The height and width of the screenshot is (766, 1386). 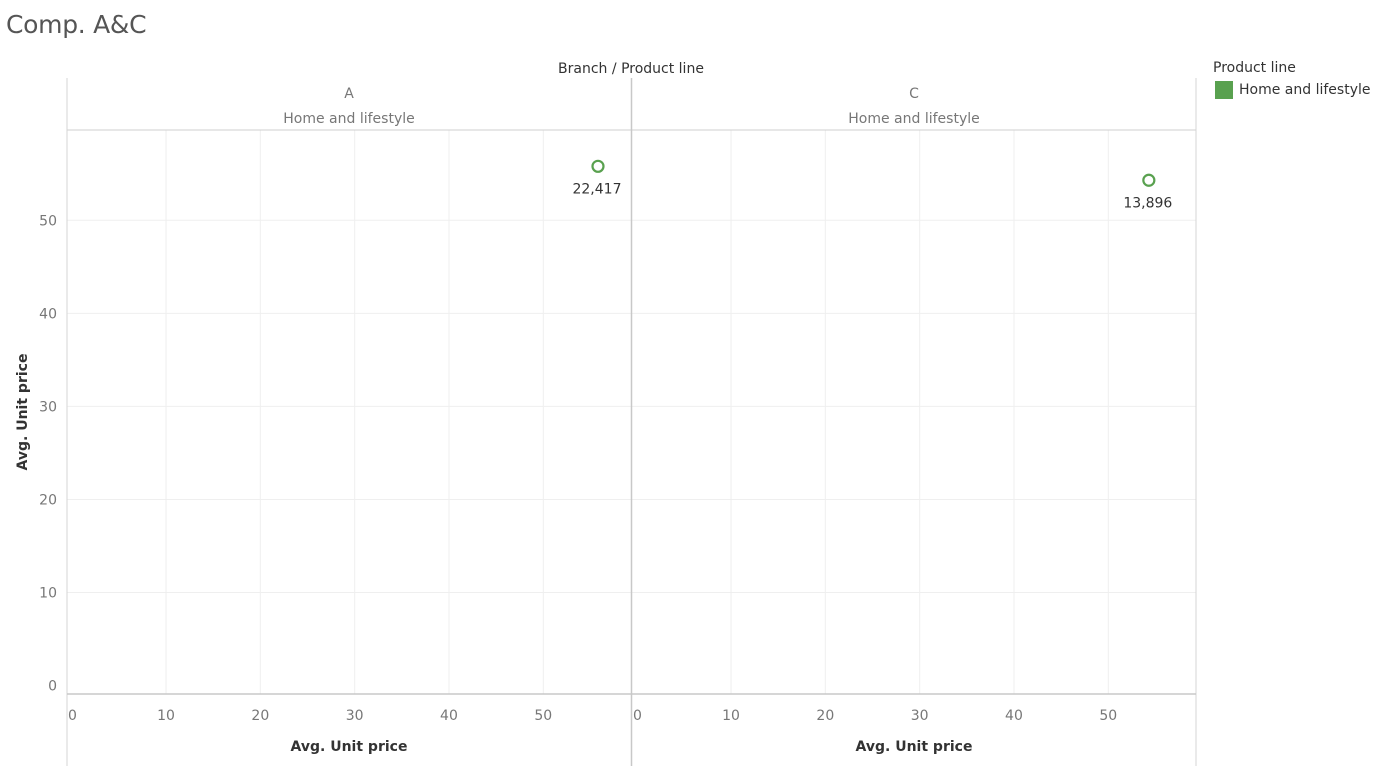 I want to click on data-label: 22,417, so click(x=596, y=189).